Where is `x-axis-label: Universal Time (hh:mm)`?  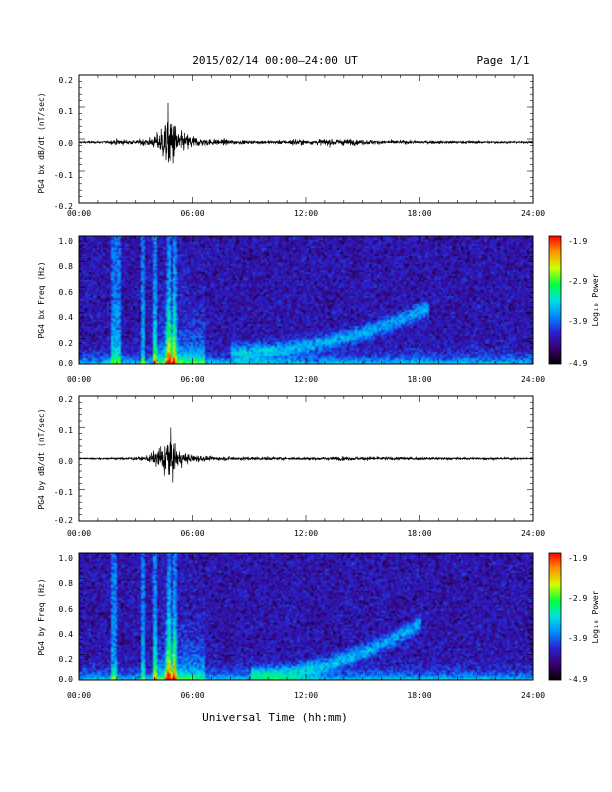
x-axis-label: Universal Time (hh:mm) is located at coordinates (275, 717).